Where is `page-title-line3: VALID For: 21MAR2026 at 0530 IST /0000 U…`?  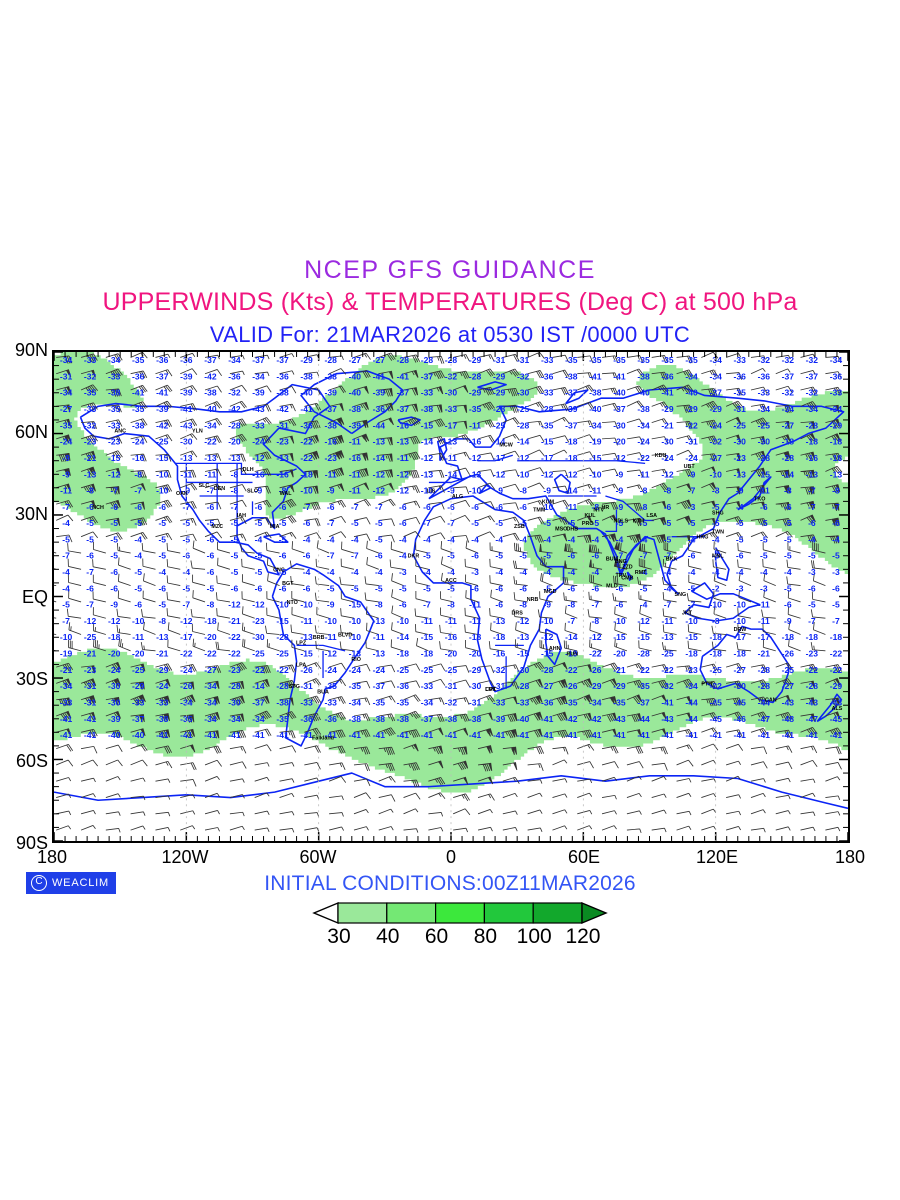 page-title-line3: VALID For: 21MAR2026 at 0530 IST /0000 U… is located at coordinates (450, 334).